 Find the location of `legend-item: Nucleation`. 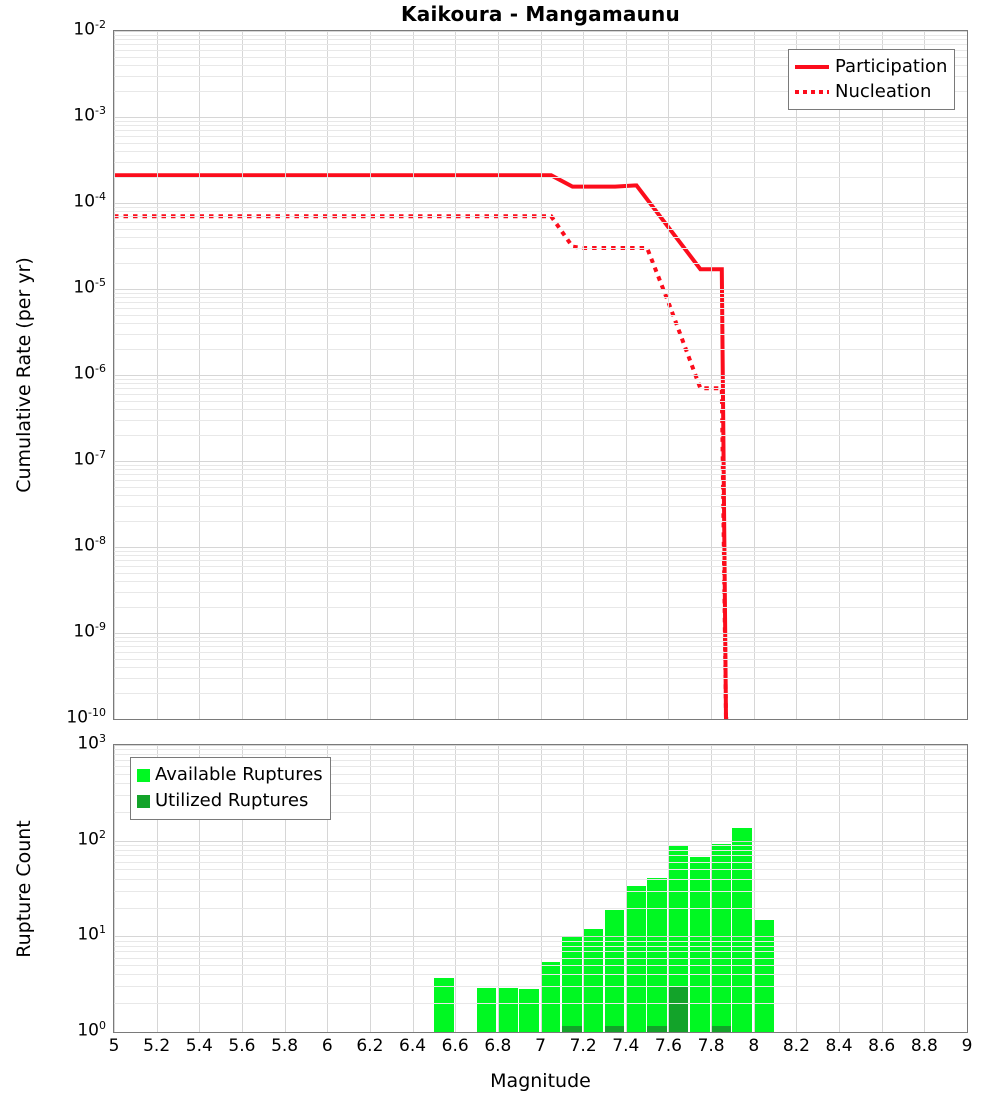

legend-item: Nucleation is located at coordinates (871, 91).